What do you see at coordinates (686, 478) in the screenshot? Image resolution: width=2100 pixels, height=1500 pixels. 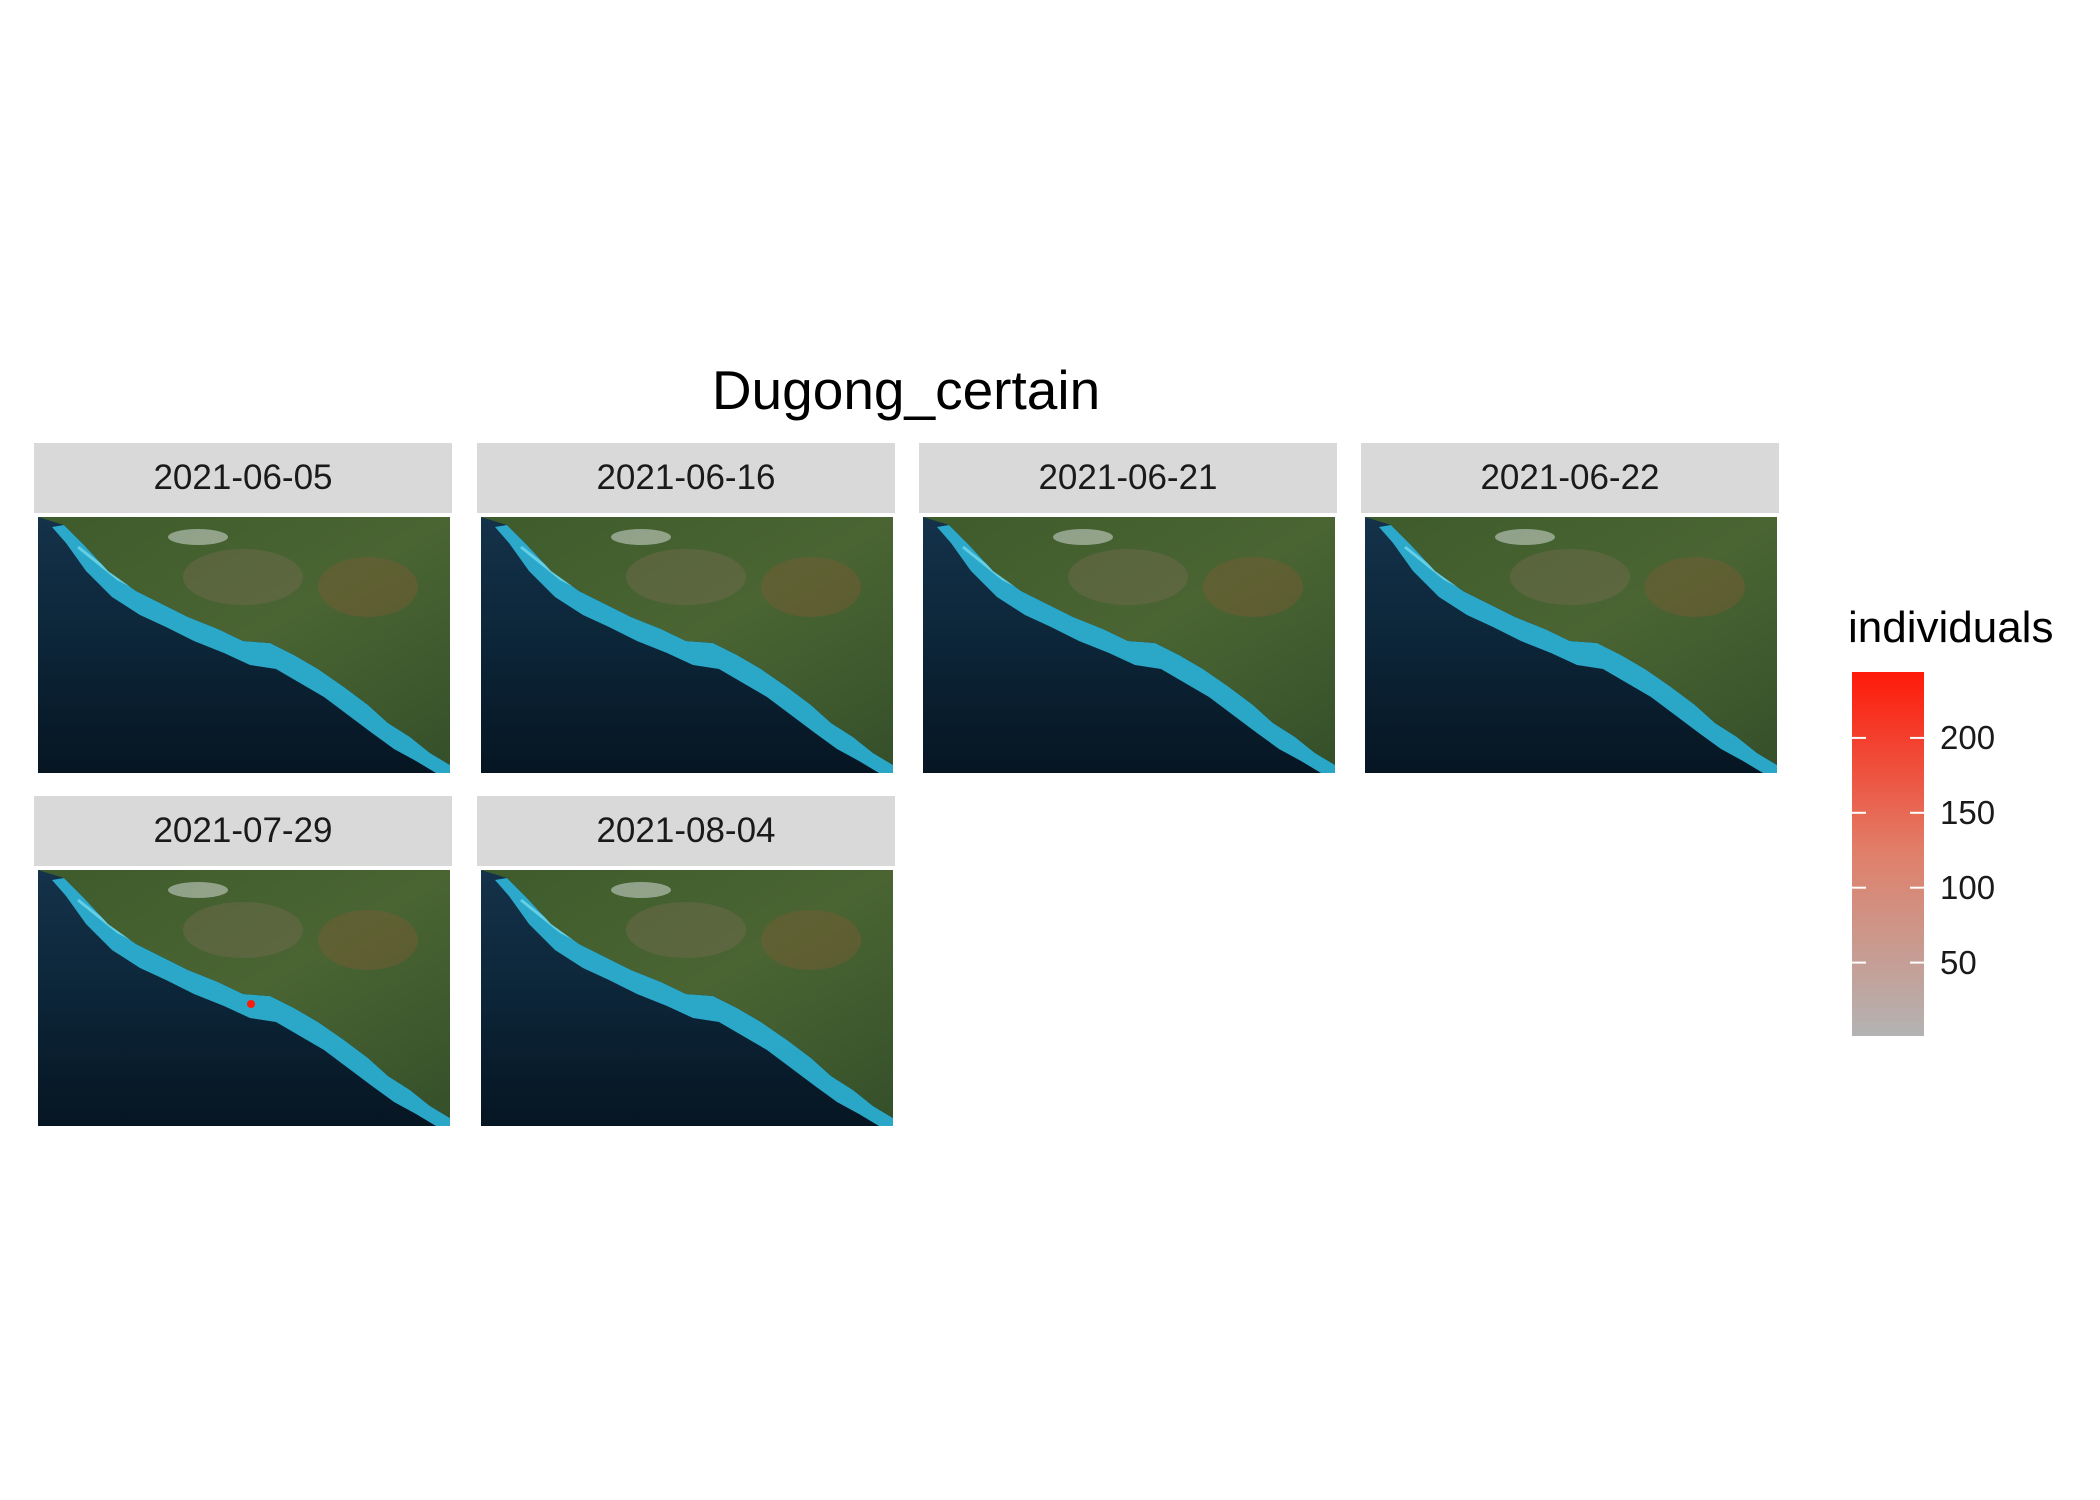 I see `facet-strip-label: 2021-06-16` at bounding box center [686, 478].